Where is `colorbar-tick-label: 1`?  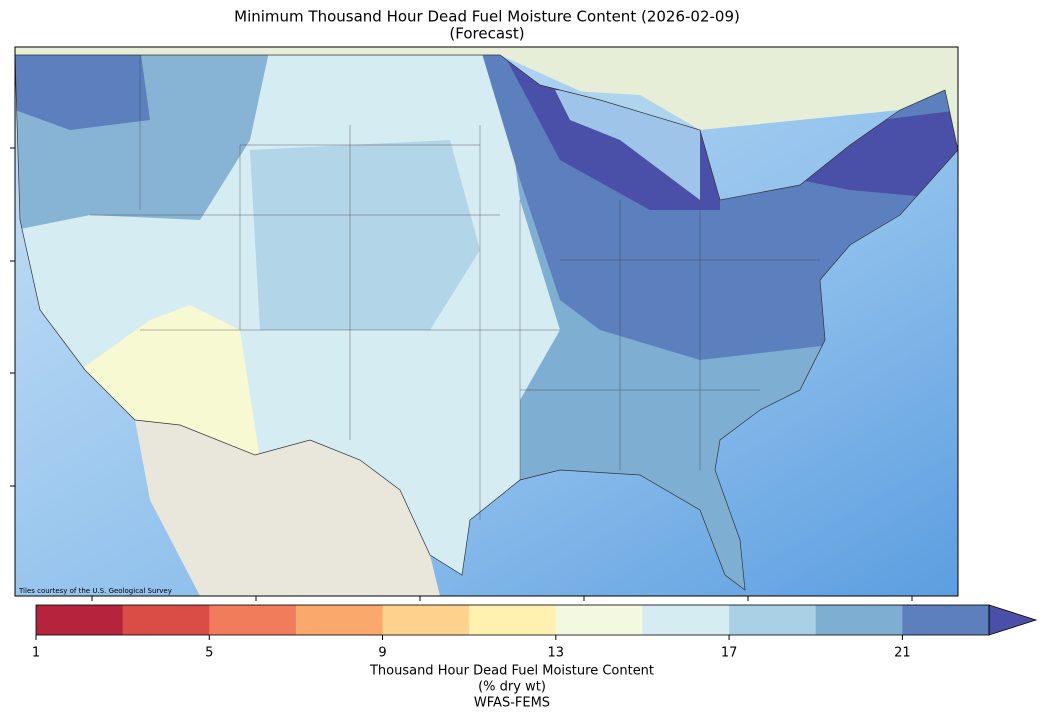 colorbar-tick-label: 1 is located at coordinates (36, 653).